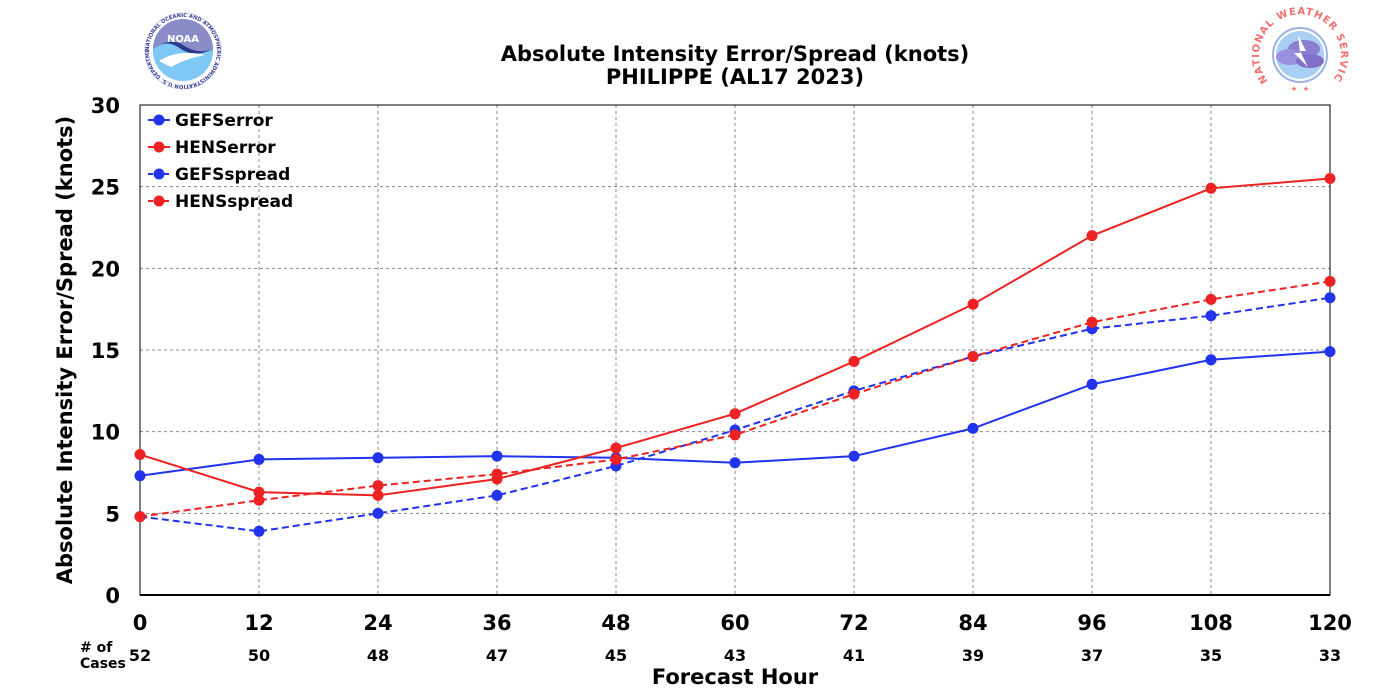 This screenshot has height=700, width=1400. I want to click on x-tick-label: 84, so click(972, 623).